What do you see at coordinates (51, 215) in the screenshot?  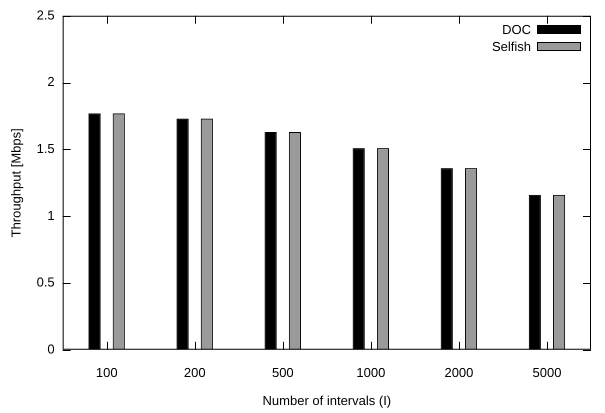 I see `y-tick-label: 1` at bounding box center [51, 215].